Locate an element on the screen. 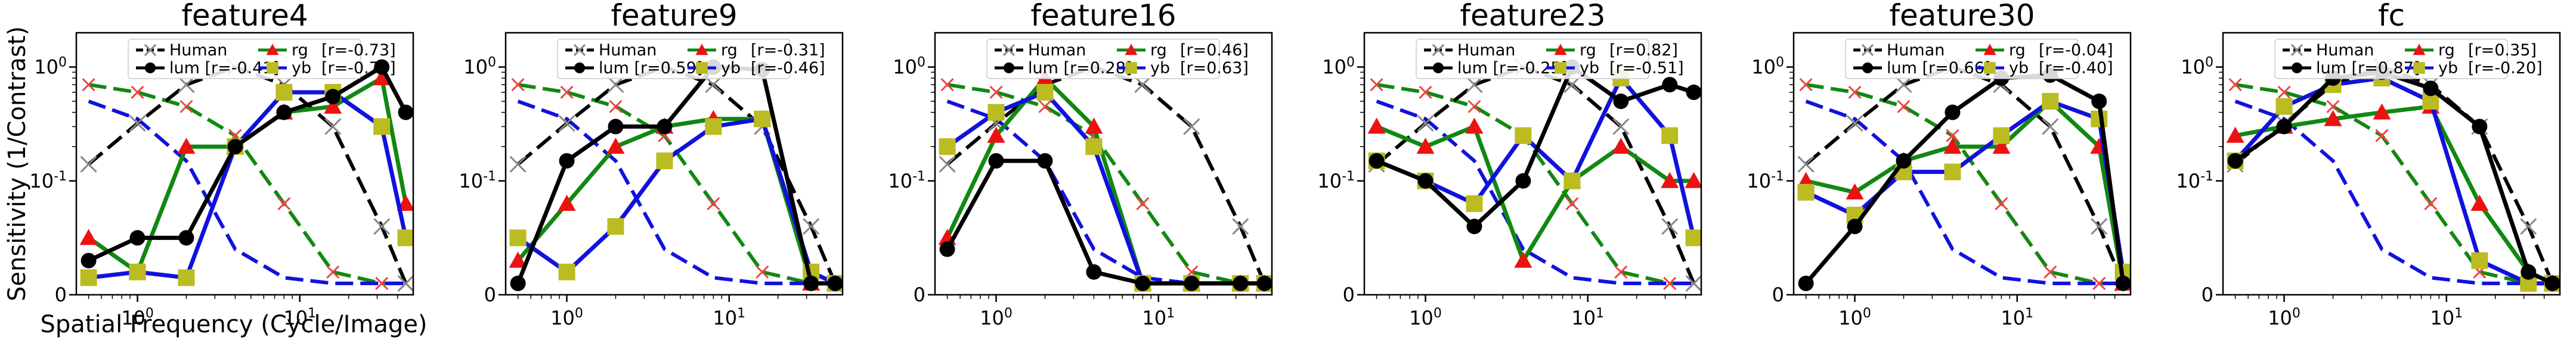  x-axis-label: Spatial Frequency (Cycle/Image) is located at coordinates (234, 325).